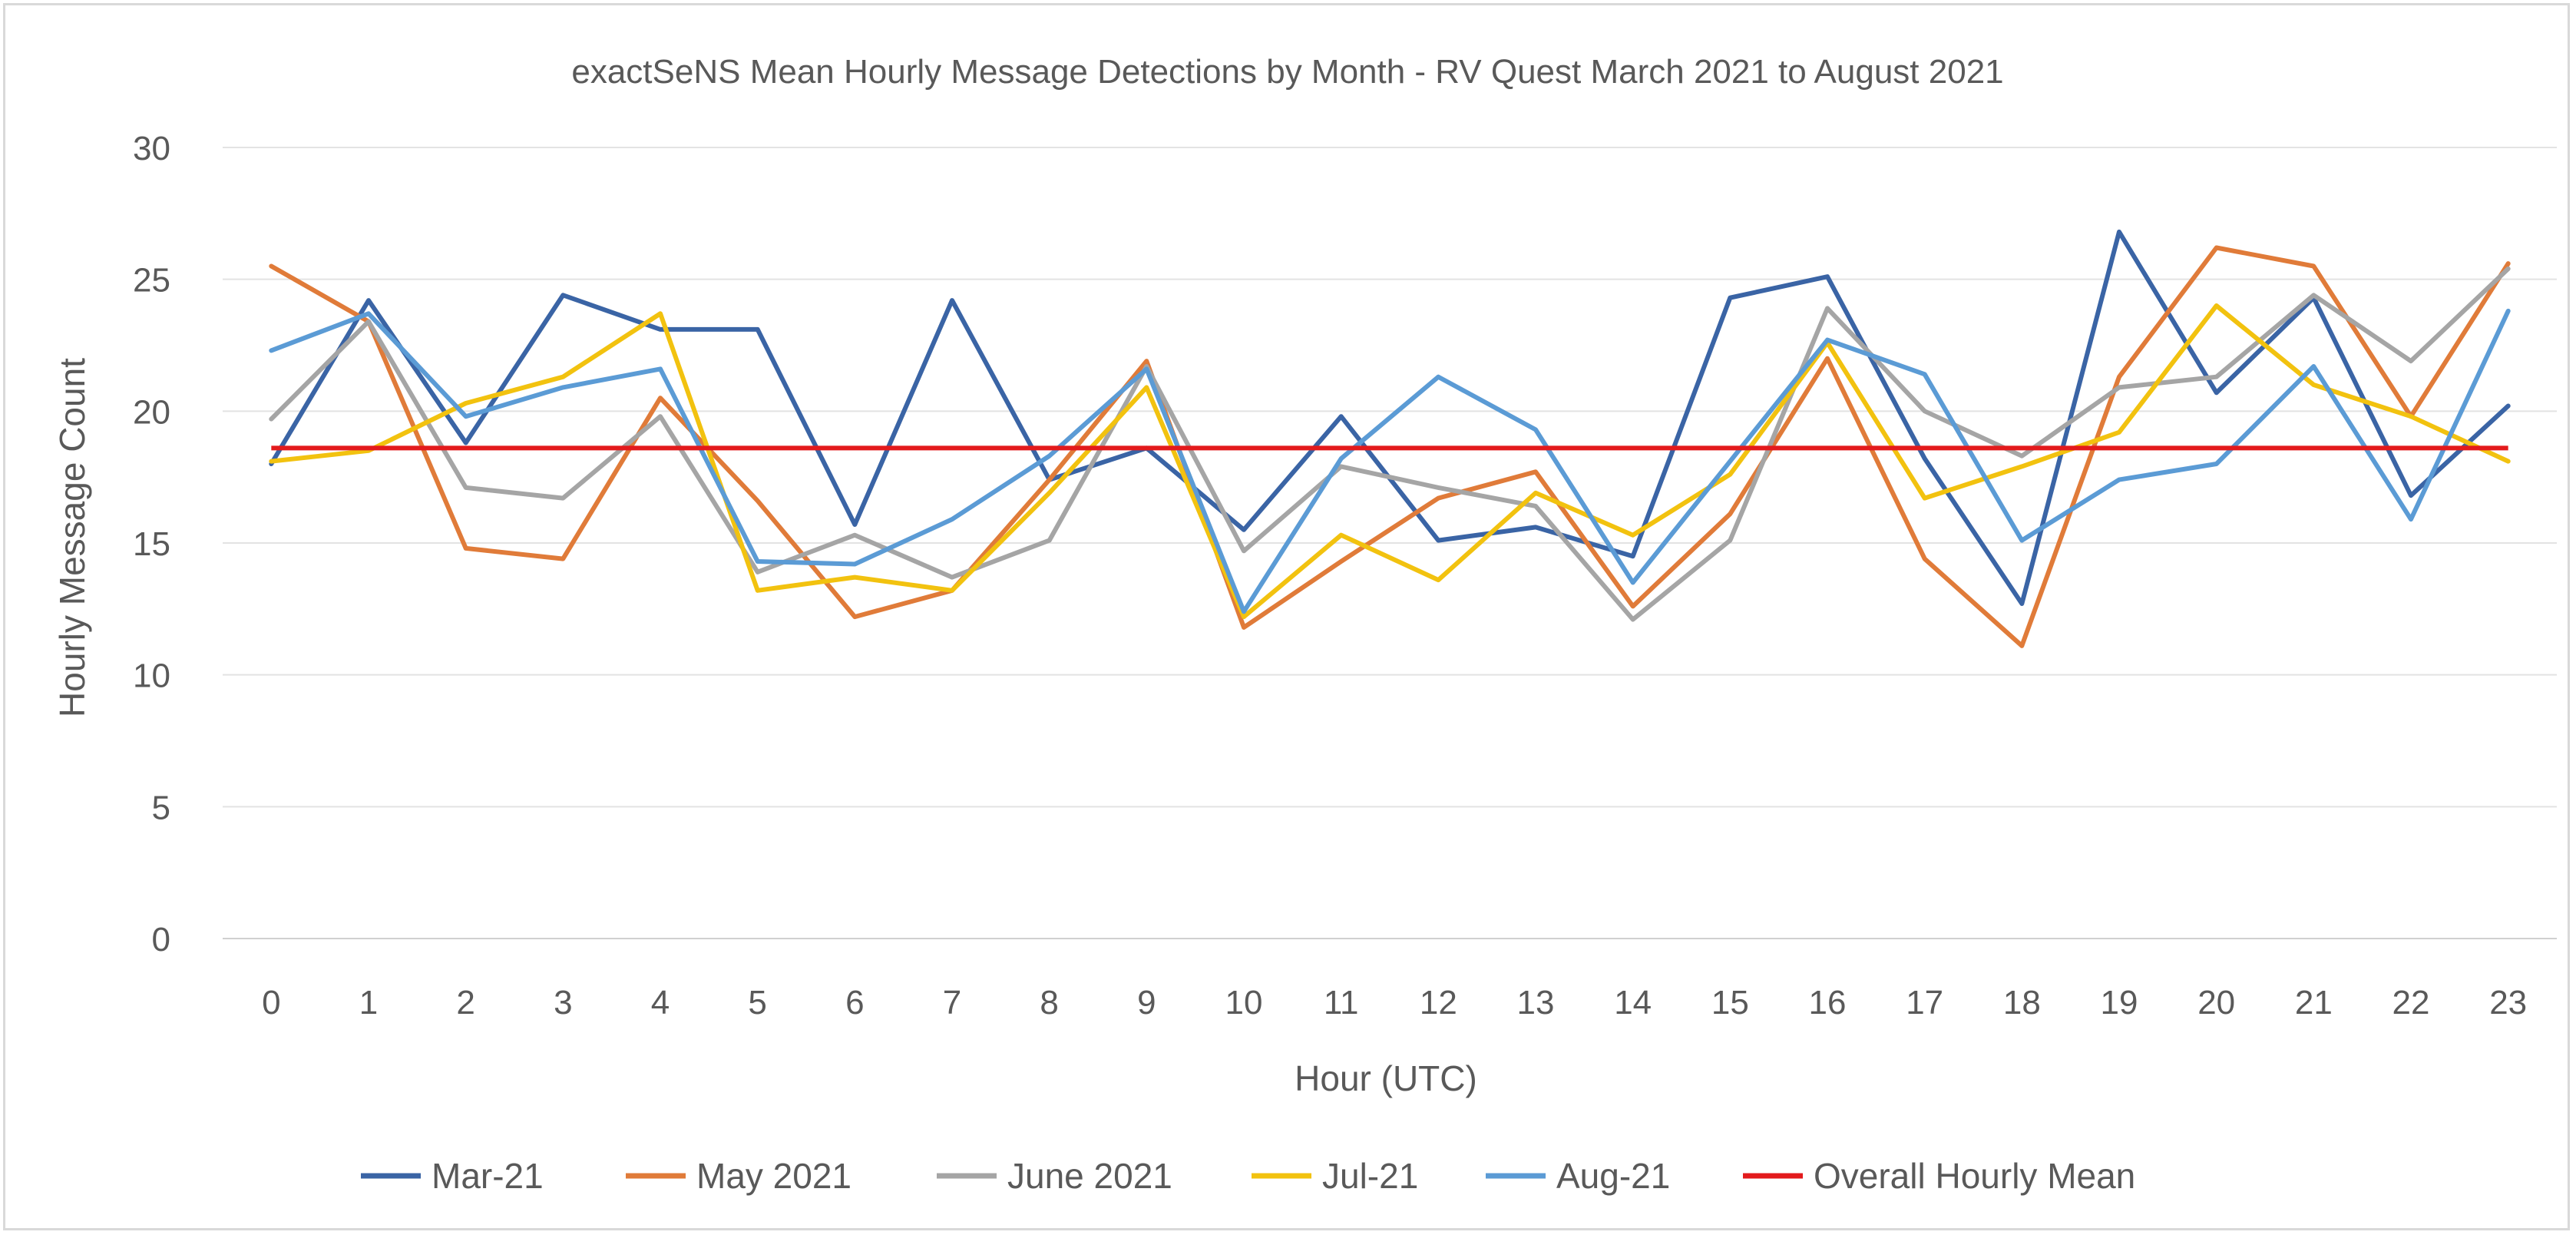  I want to click on x-tick-label: 3, so click(563, 1002).